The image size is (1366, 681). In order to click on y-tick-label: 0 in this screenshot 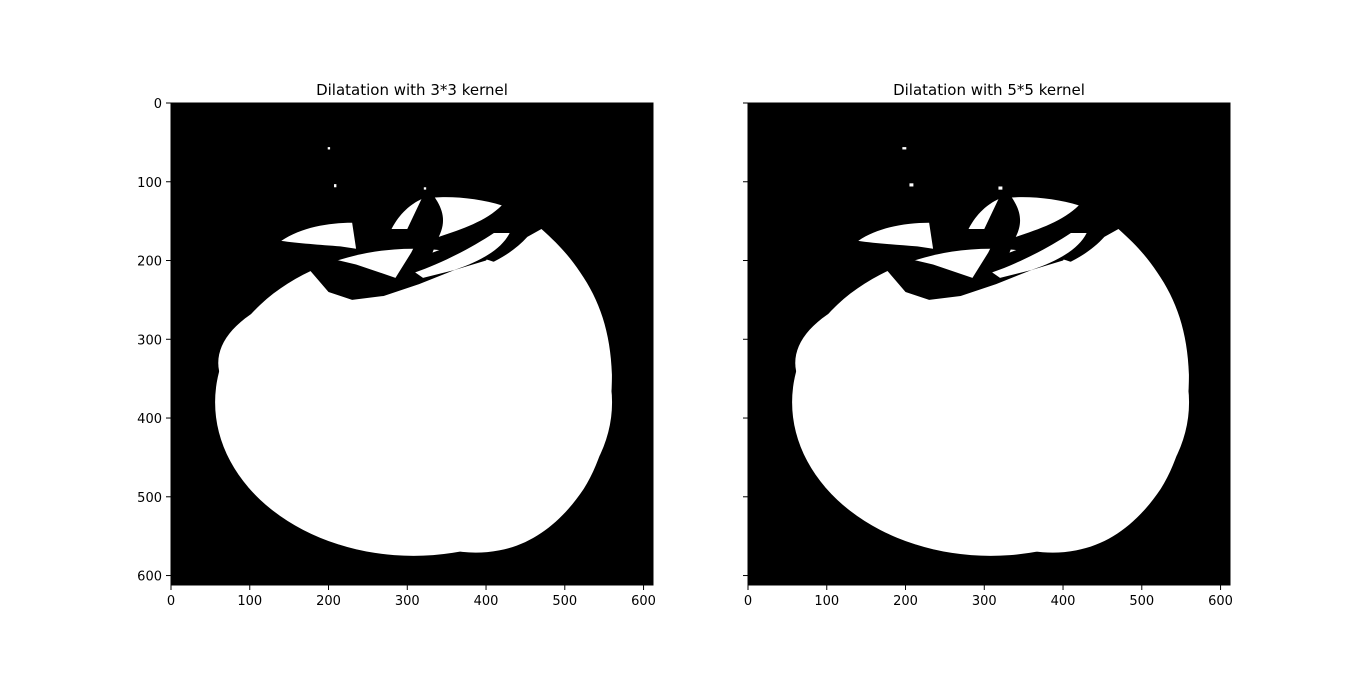, I will do `click(158, 104)`.